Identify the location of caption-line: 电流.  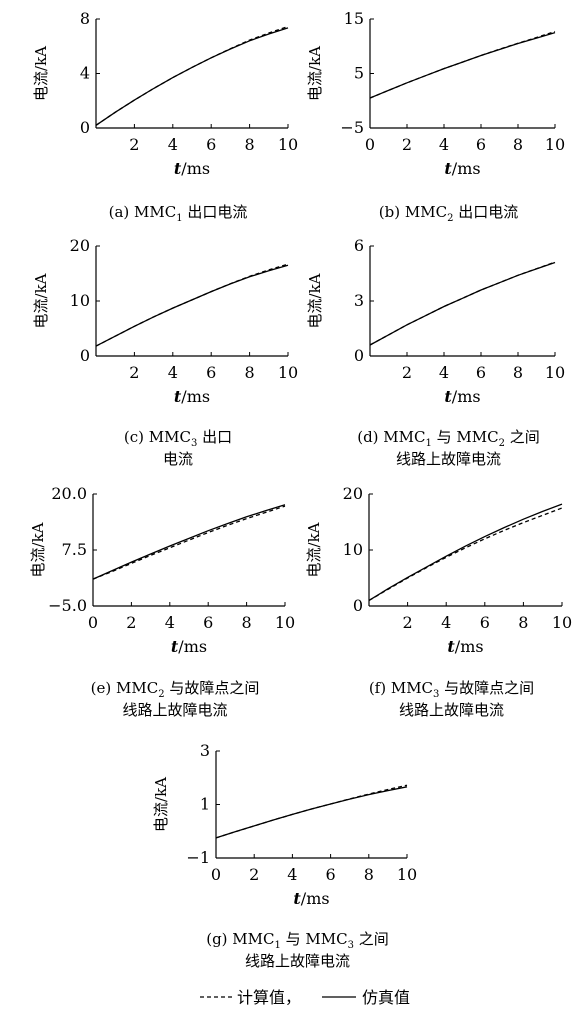
(178, 459).